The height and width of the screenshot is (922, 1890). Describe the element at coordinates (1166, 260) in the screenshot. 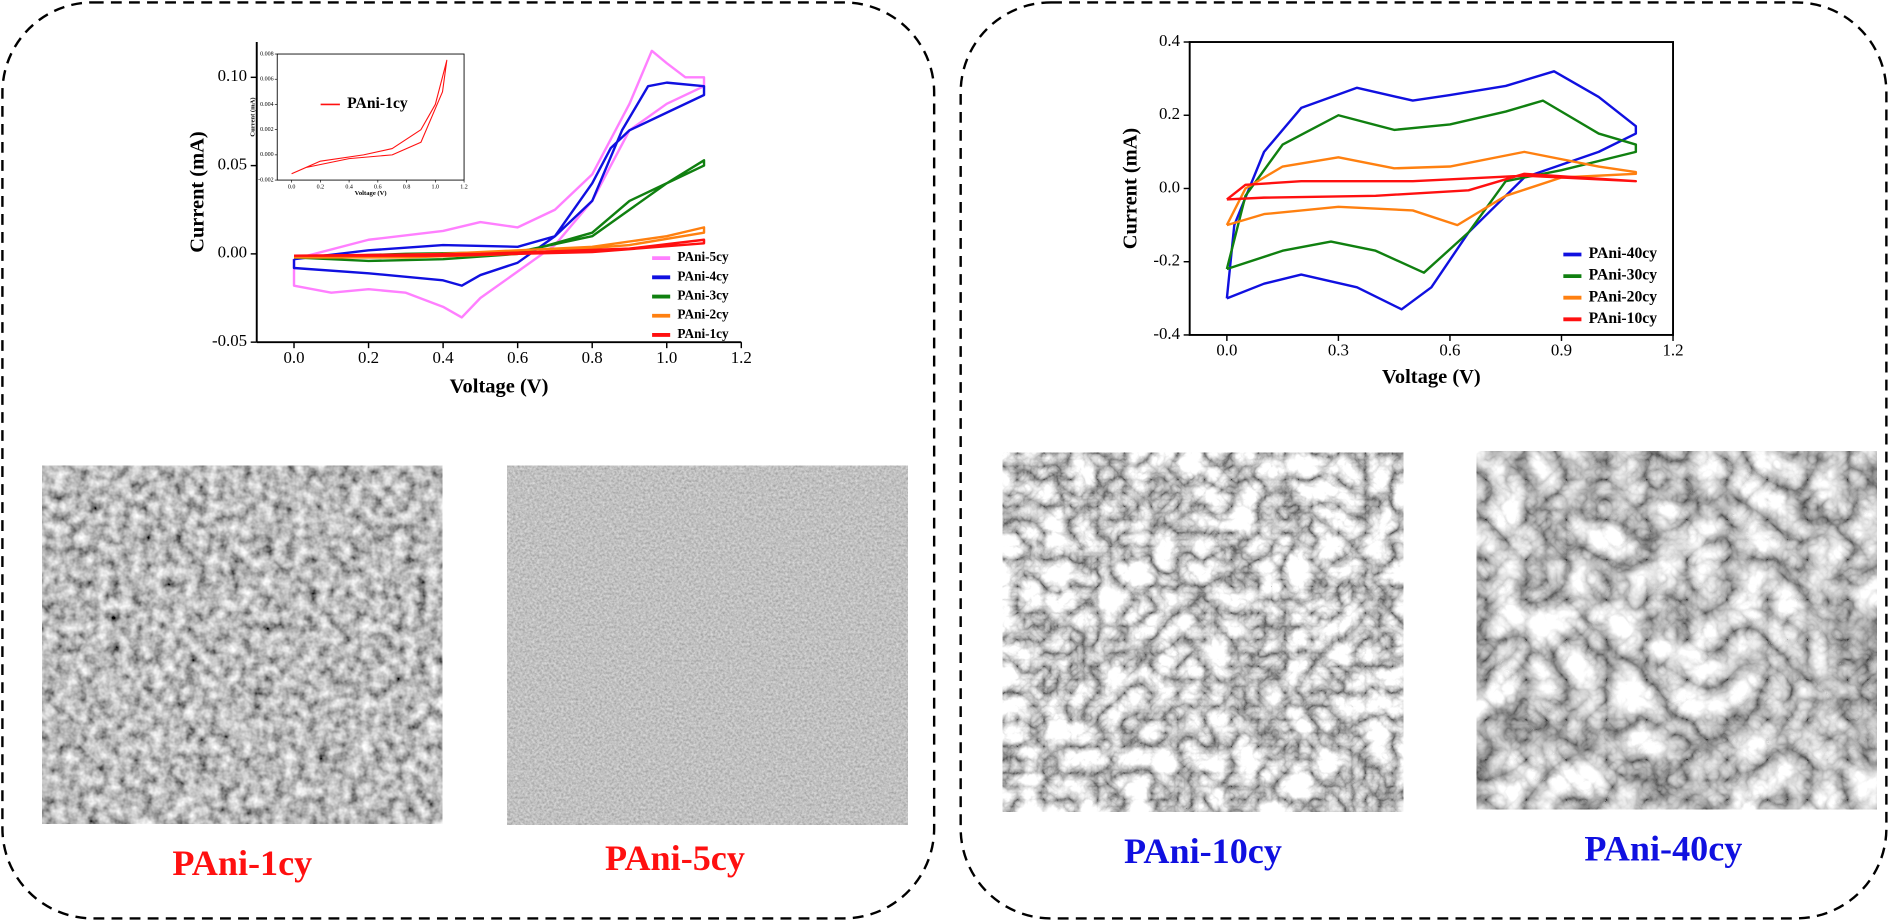

I see `y-tick-label: -0.2` at that location.